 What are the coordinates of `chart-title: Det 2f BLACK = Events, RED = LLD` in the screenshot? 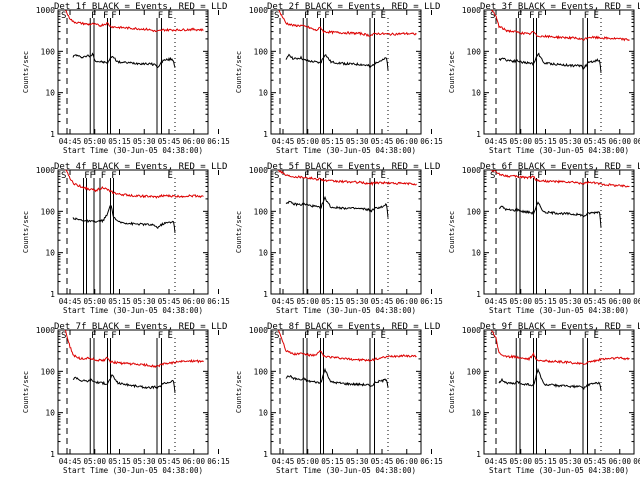 It's located at (353, 7).